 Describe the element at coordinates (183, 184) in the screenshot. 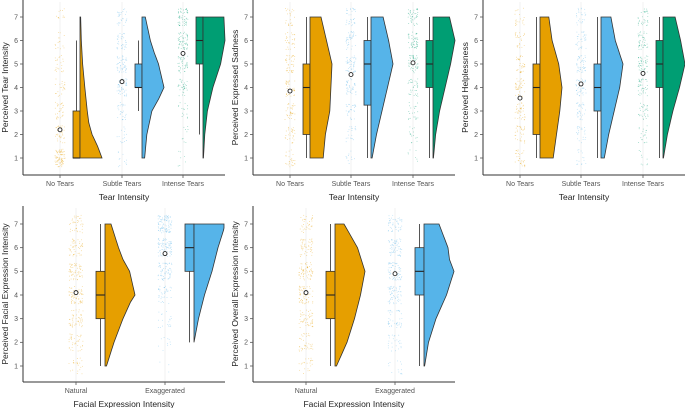

I see `x-tick-label: Intense Tears` at that location.